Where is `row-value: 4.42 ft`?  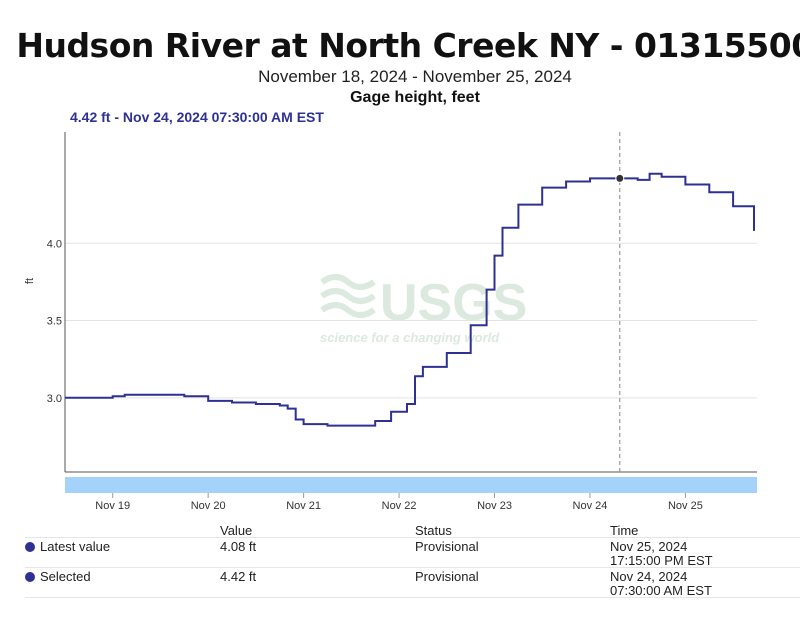 row-value: 4.42 ft is located at coordinates (238, 576).